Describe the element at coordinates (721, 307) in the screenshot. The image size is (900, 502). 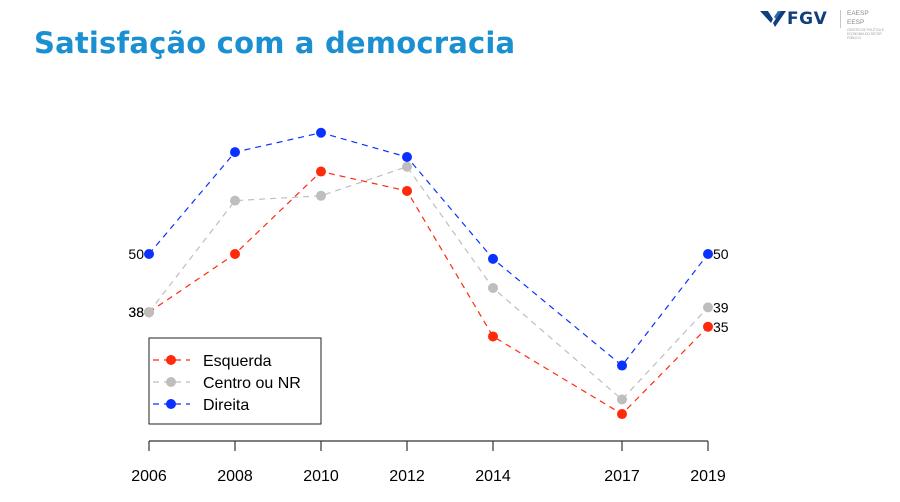
I see `end-value-label: 39` at that location.